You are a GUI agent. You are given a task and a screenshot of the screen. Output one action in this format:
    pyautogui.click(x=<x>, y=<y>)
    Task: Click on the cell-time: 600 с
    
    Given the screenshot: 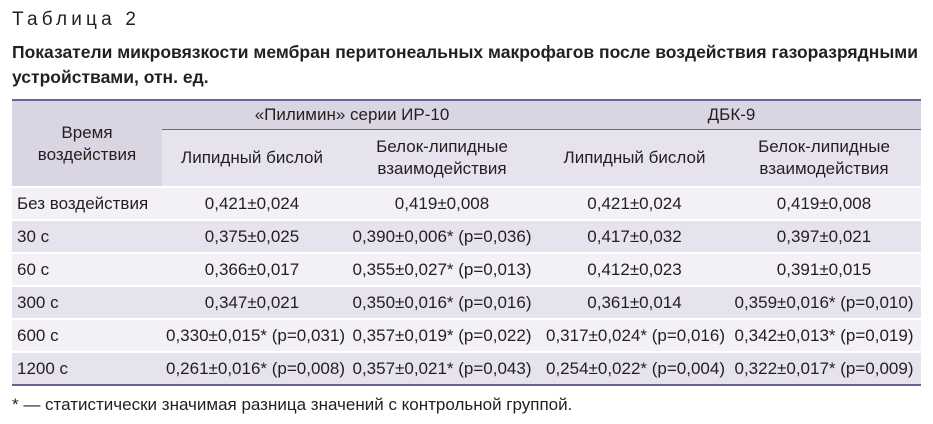 What is the action you would take?
    pyautogui.click(x=87, y=335)
    